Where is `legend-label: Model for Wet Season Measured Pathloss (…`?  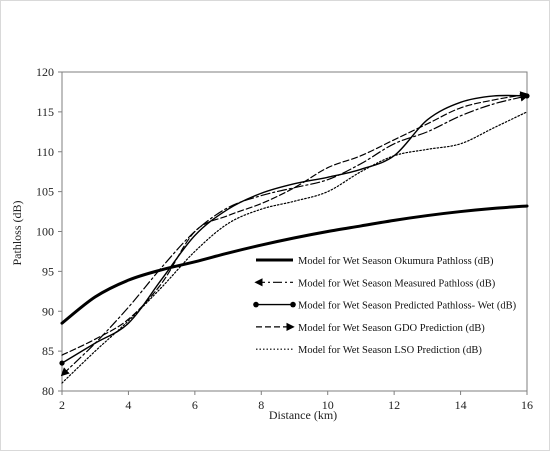
legend-label: Model for Wet Season Measured Pathloss (… is located at coordinates (397, 283).